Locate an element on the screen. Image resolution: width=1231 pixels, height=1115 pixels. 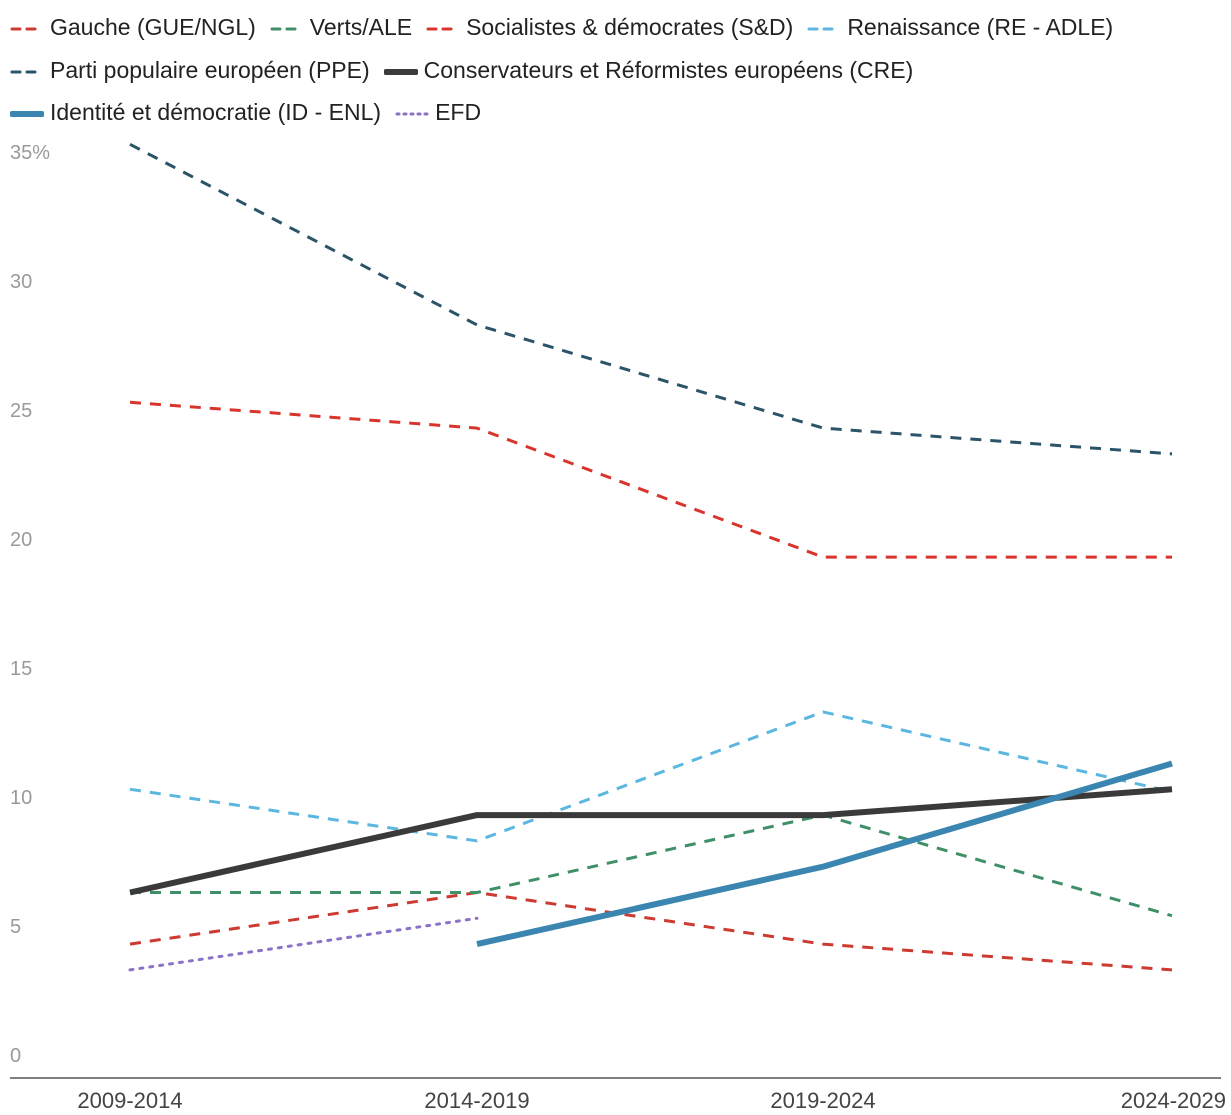
series-line-conservateurs-et-reformistes-europeens-cre is located at coordinates (651, 841).